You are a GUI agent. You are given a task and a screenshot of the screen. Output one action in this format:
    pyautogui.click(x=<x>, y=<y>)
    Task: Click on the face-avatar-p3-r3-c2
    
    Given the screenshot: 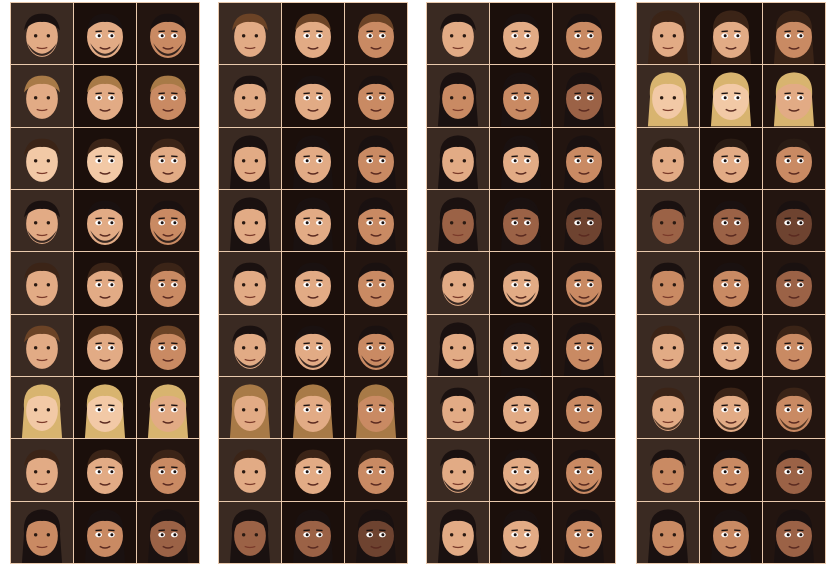 What is the action you would take?
    pyautogui.click(x=521, y=158)
    